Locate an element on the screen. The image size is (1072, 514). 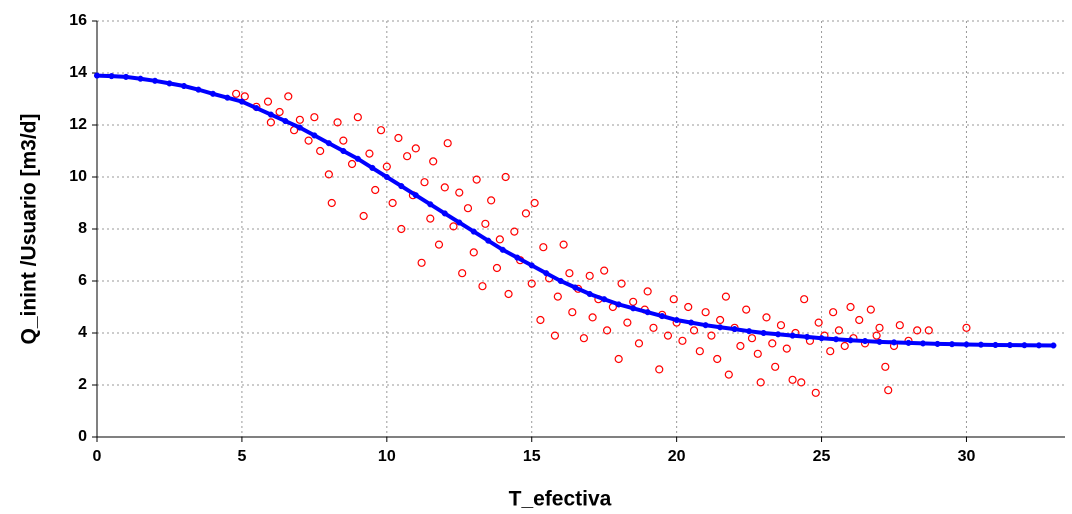
y-tick-label: 8 is located at coordinates (82, 228).